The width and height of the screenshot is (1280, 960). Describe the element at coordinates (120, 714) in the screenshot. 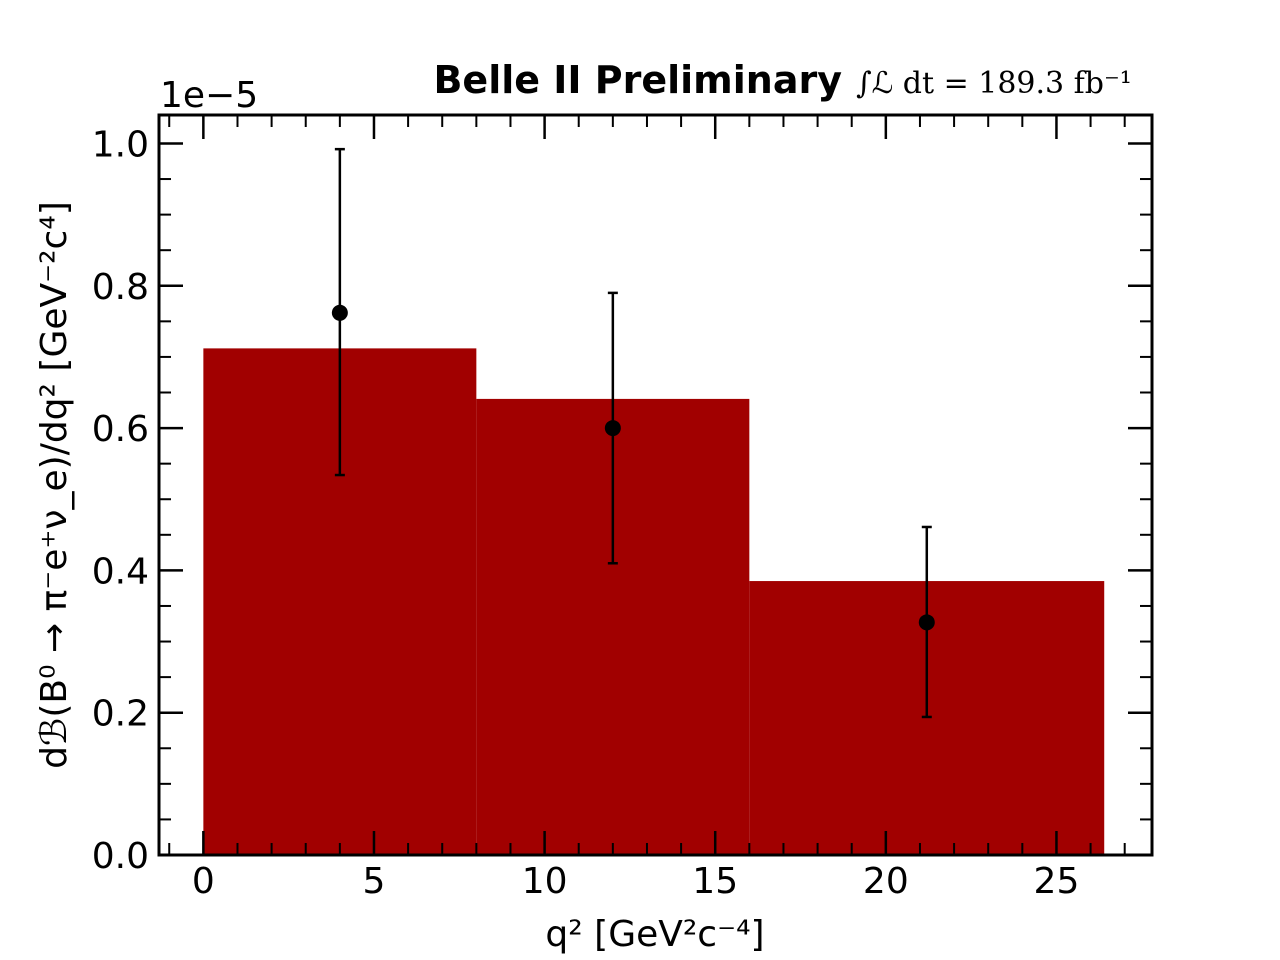

I see `y-tick-label: 0.2` at that location.